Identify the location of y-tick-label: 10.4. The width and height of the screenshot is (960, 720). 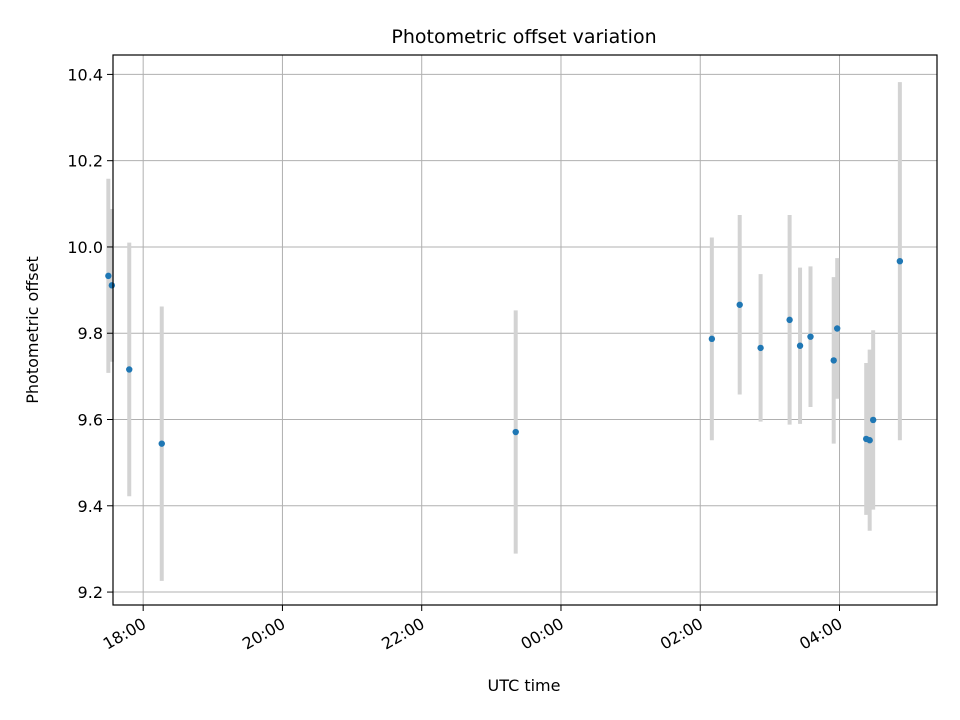
(85, 74).